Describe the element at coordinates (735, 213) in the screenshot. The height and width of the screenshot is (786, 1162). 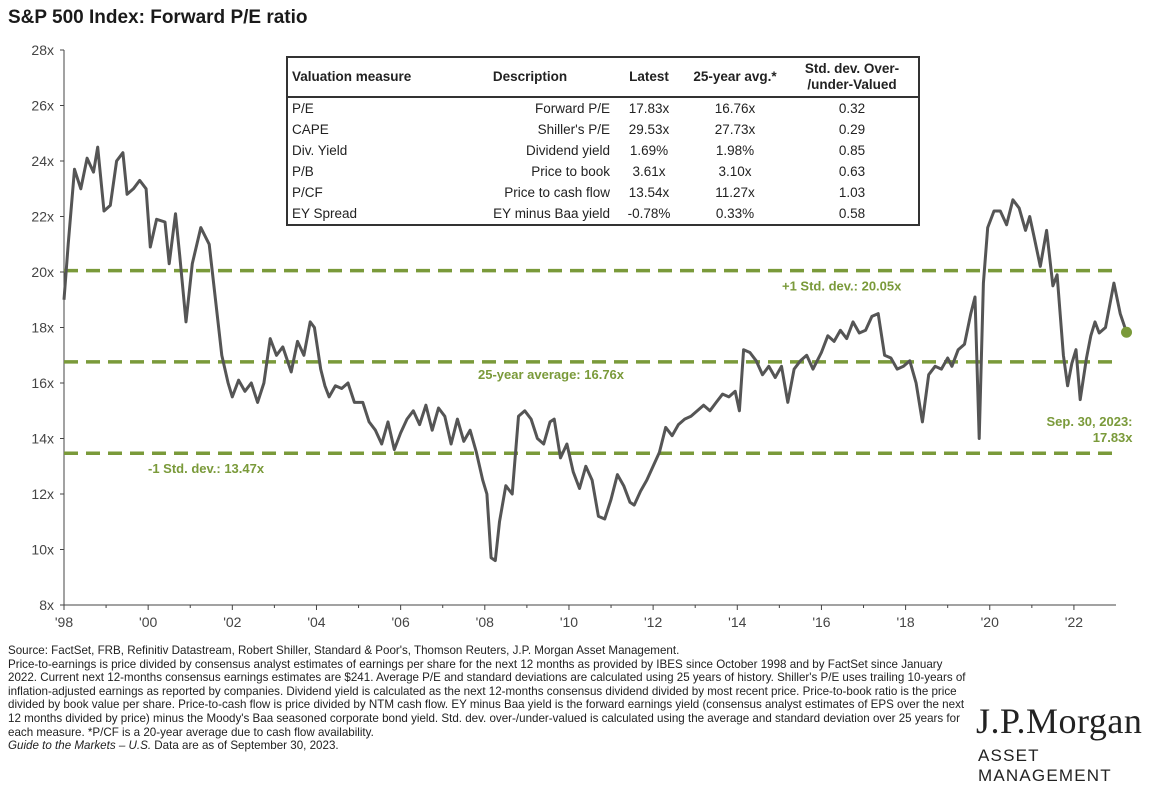
I see `table-cell: 0.33%` at that location.